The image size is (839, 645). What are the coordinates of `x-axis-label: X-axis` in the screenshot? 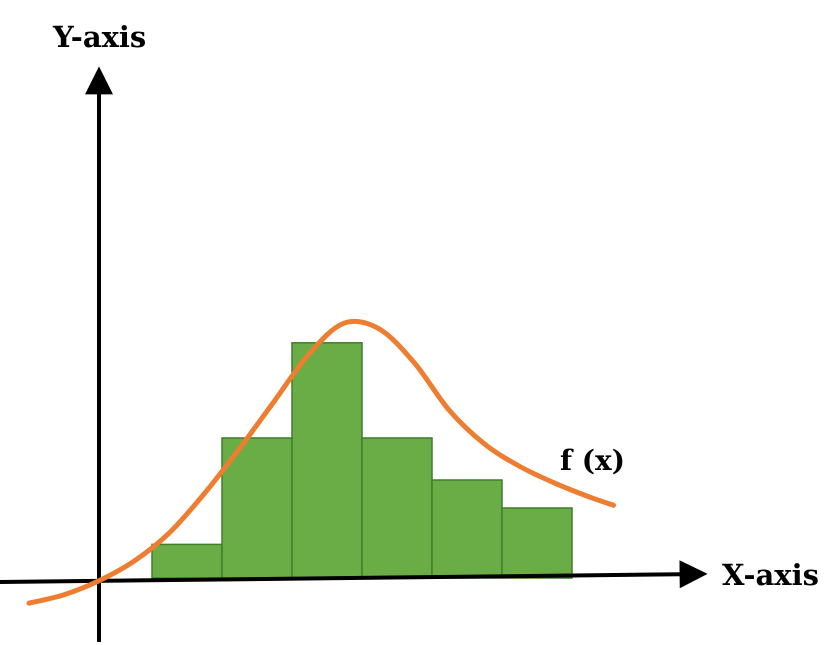 It's located at (770, 575).